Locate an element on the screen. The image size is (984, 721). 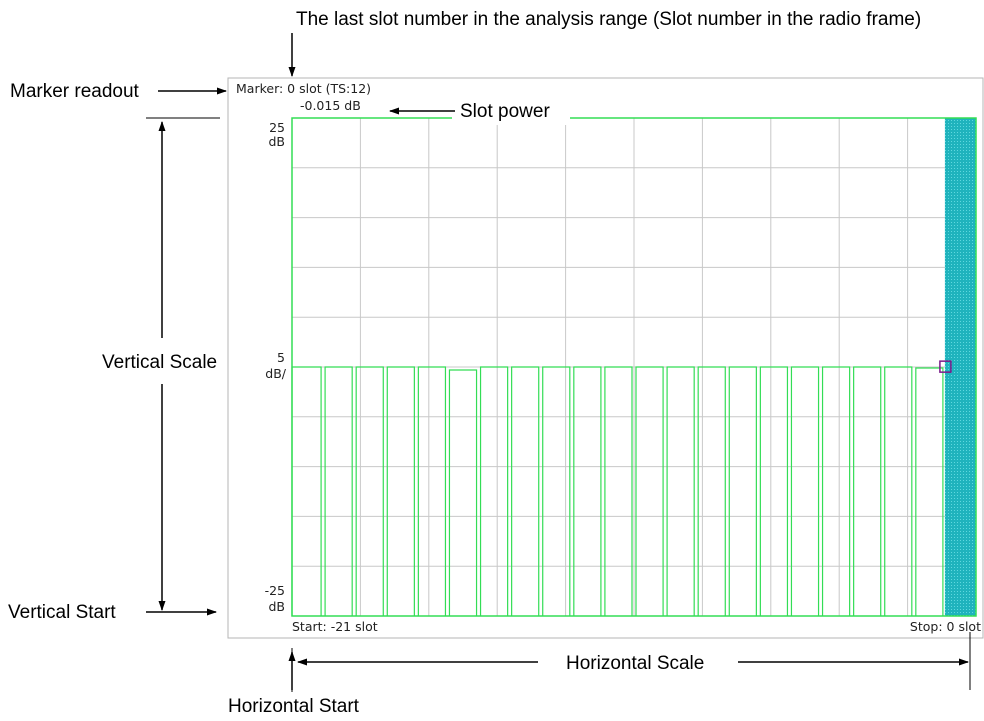
marker-line: Marker: 0 slot (TS:12) is located at coordinates (303, 88).